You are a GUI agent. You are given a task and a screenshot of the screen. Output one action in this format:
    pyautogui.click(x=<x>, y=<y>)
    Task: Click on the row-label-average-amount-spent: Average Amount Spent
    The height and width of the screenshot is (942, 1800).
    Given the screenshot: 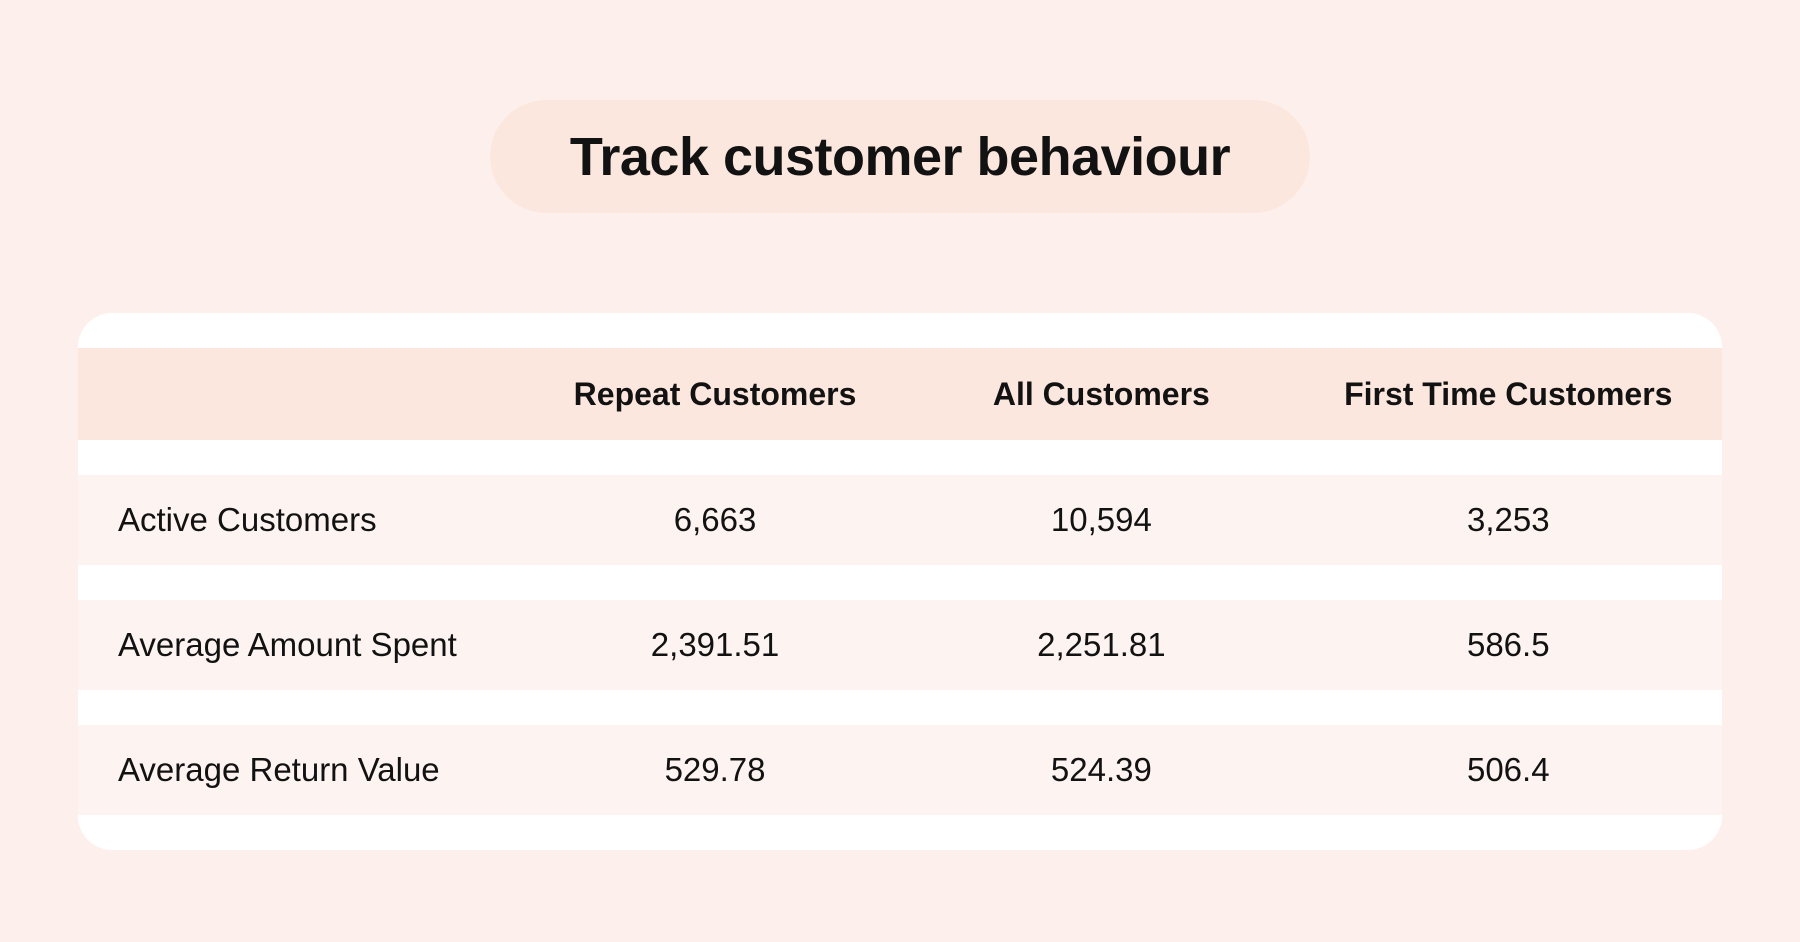 What is the action you would take?
    pyautogui.click(x=300, y=645)
    